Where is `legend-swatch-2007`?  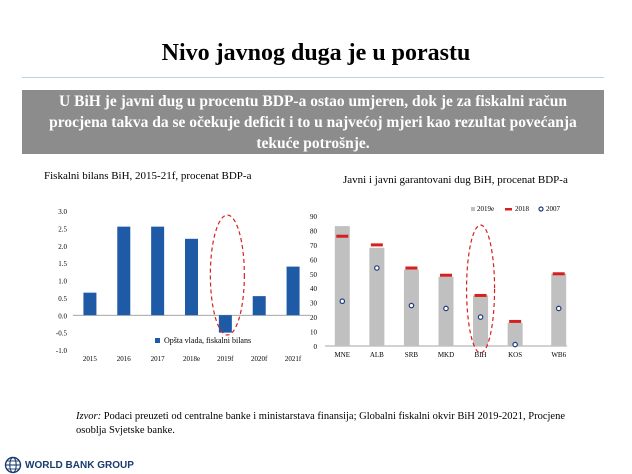 legend-swatch-2007 is located at coordinates (541, 209).